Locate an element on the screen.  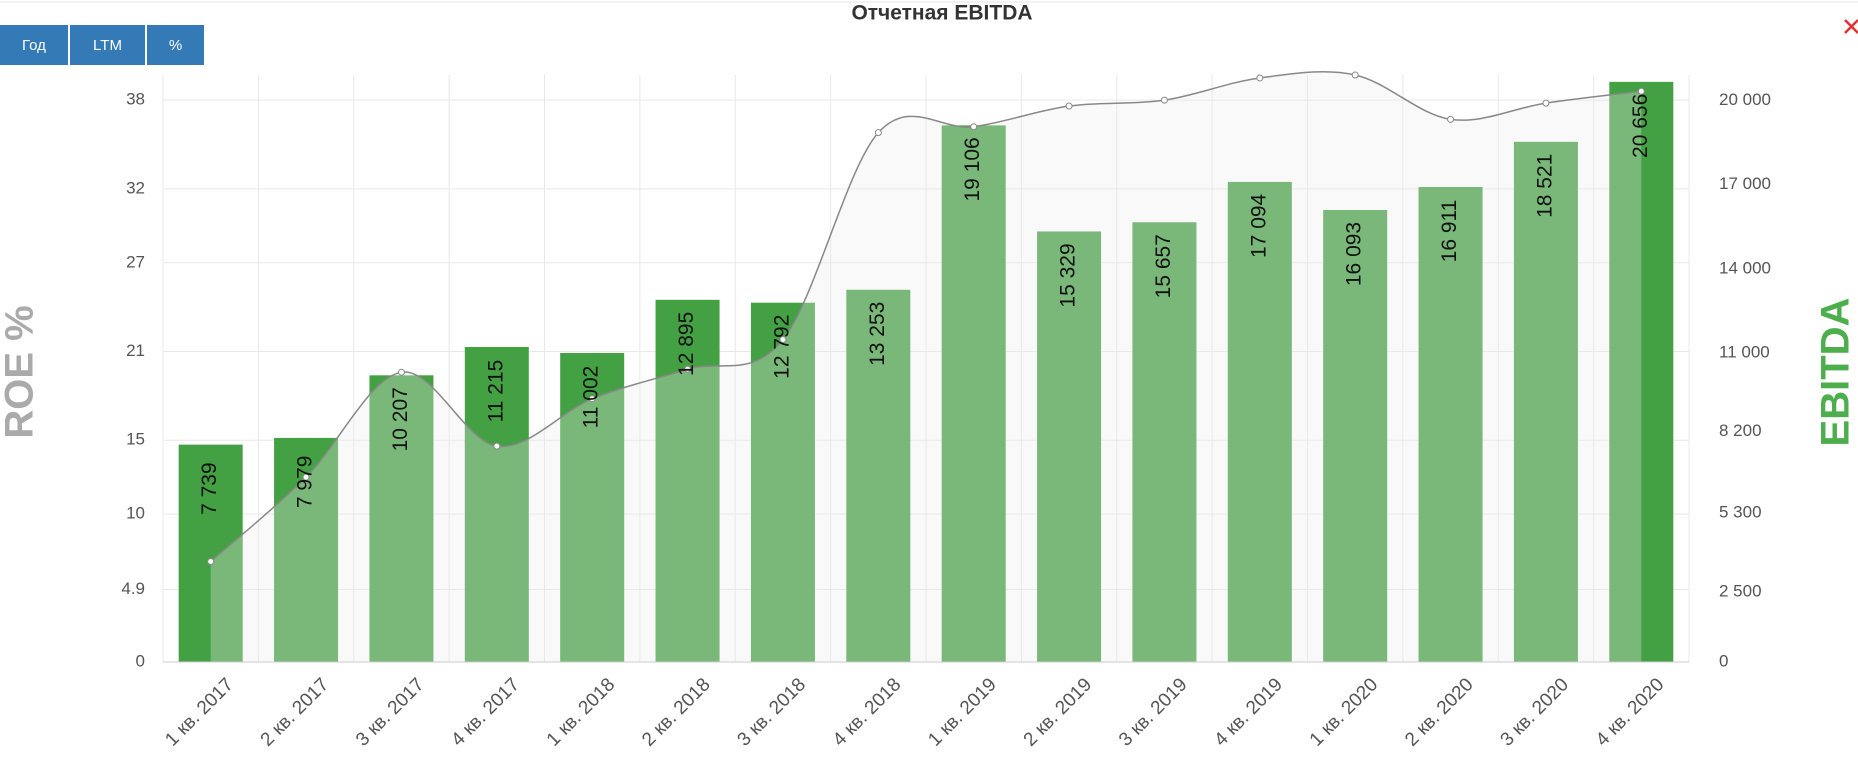
value-label: 7 739 is located at coordinates (209, 488).